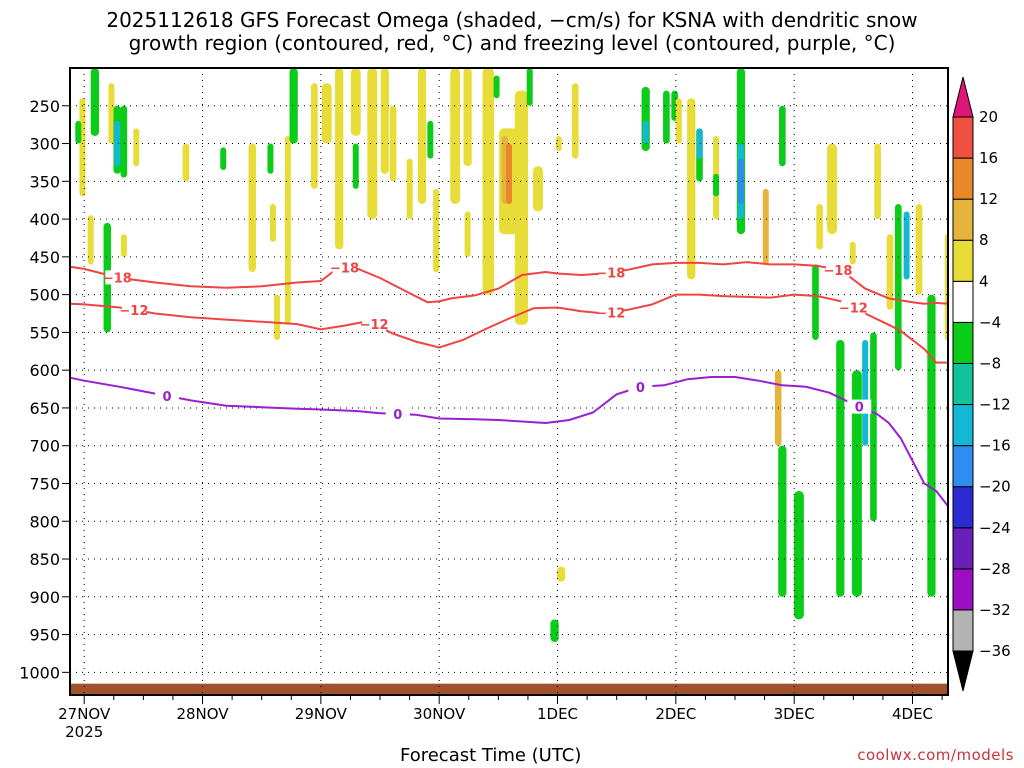 The width and height of the screenshot is (1024, 768). I want to click on y-tick-label: 650, so click(44, 408).